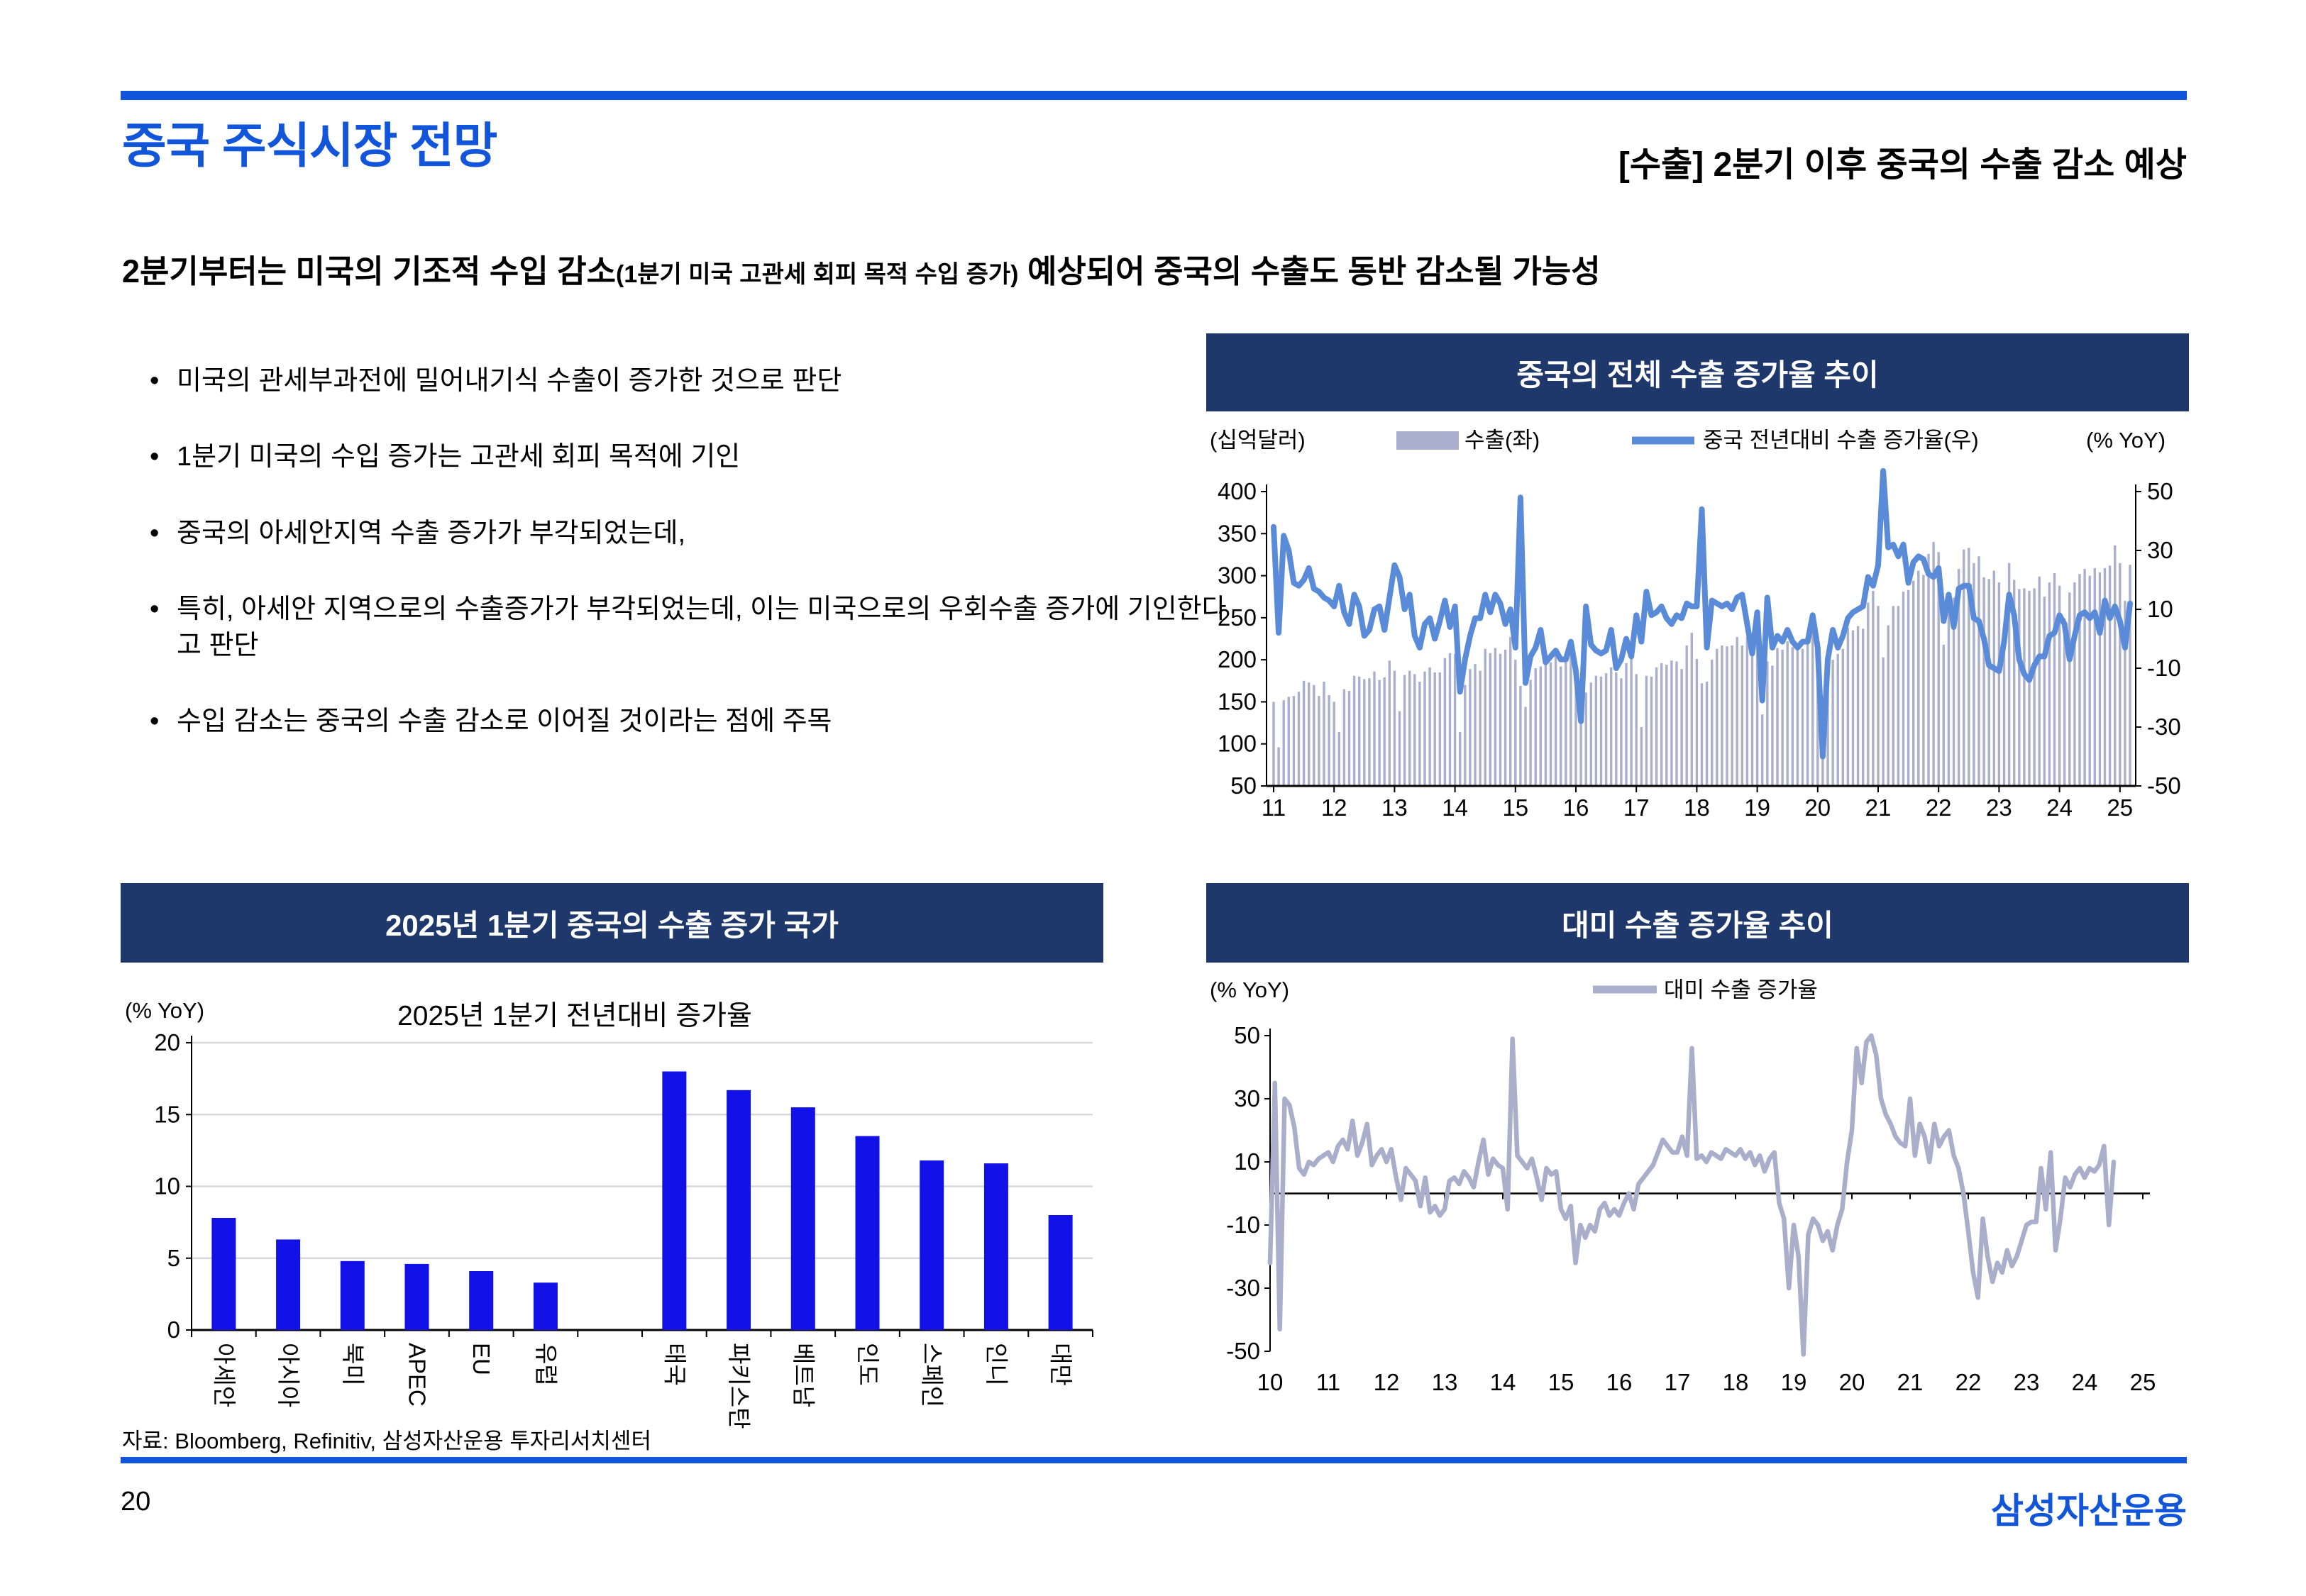 The image size is (2306, 1596). Describe the element at coordinates (173, 1258) in the screenshot. I see `svg-text: 5` at that location.